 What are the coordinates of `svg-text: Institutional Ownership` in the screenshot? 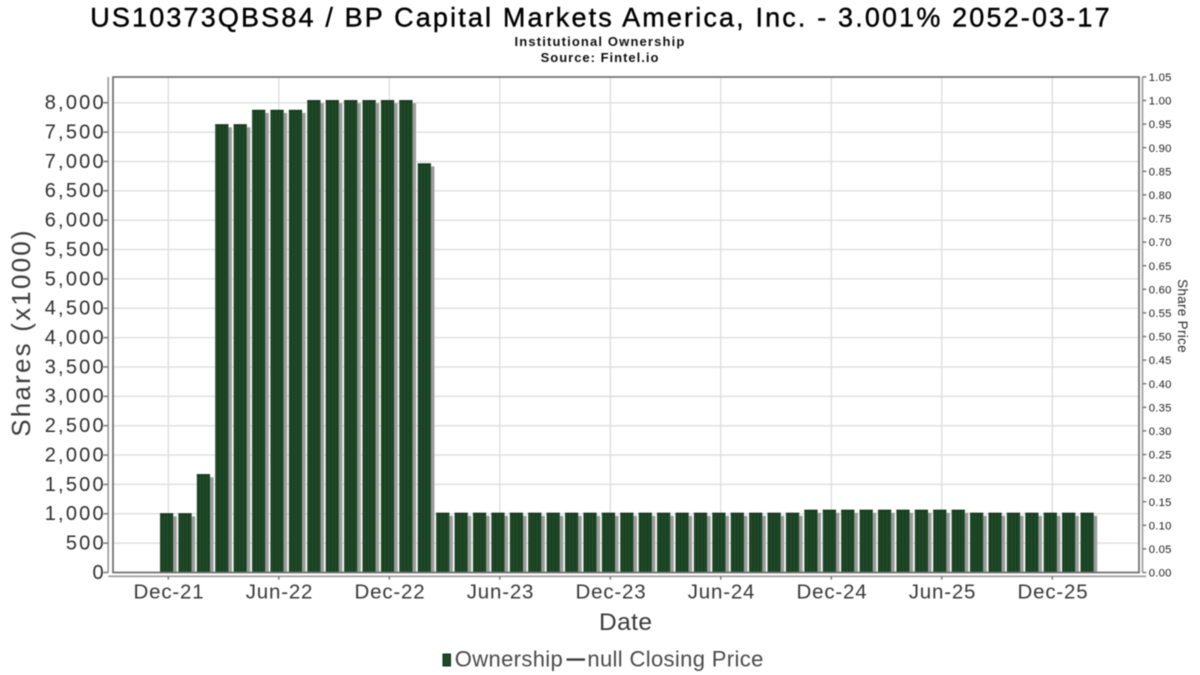 It's located at (600, 41).